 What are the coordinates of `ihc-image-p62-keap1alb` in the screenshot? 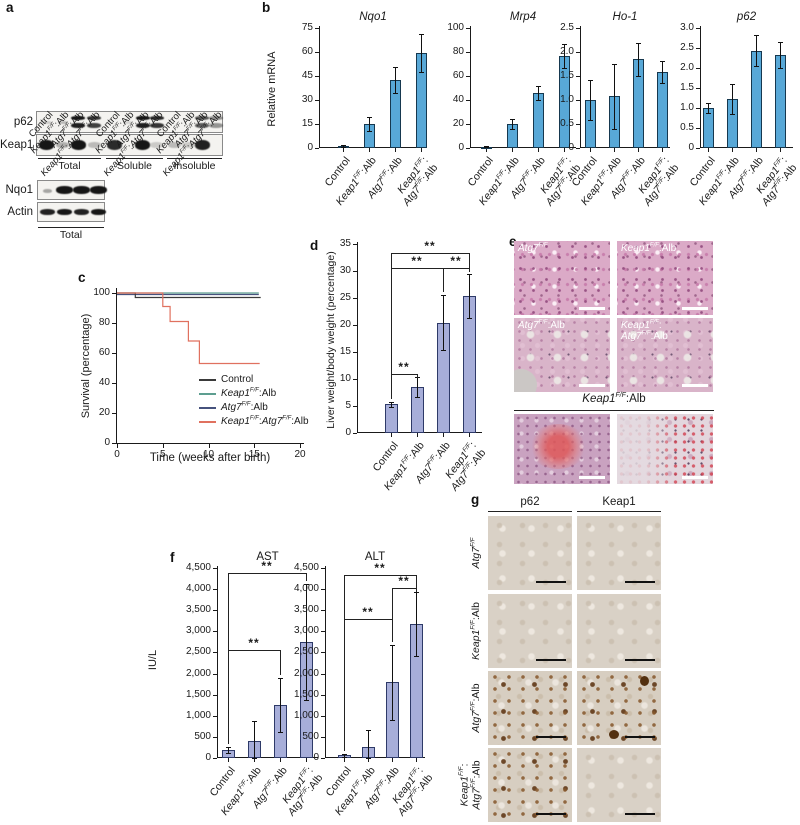 It's located at (530, 631).